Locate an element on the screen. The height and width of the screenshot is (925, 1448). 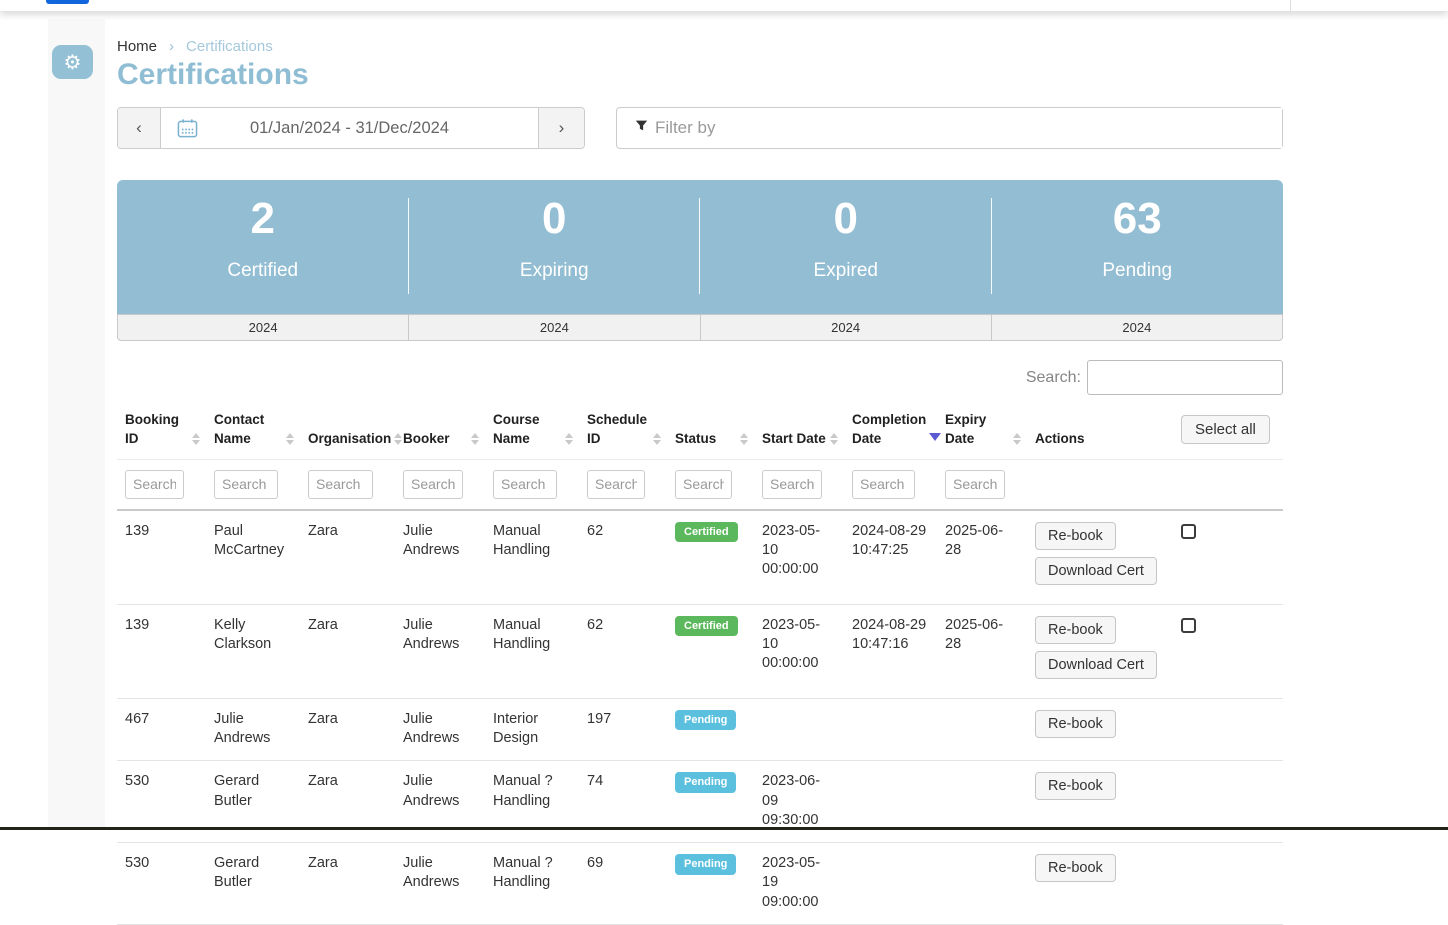
gear-icon: ⚙ is located at coordinates (72, 62).